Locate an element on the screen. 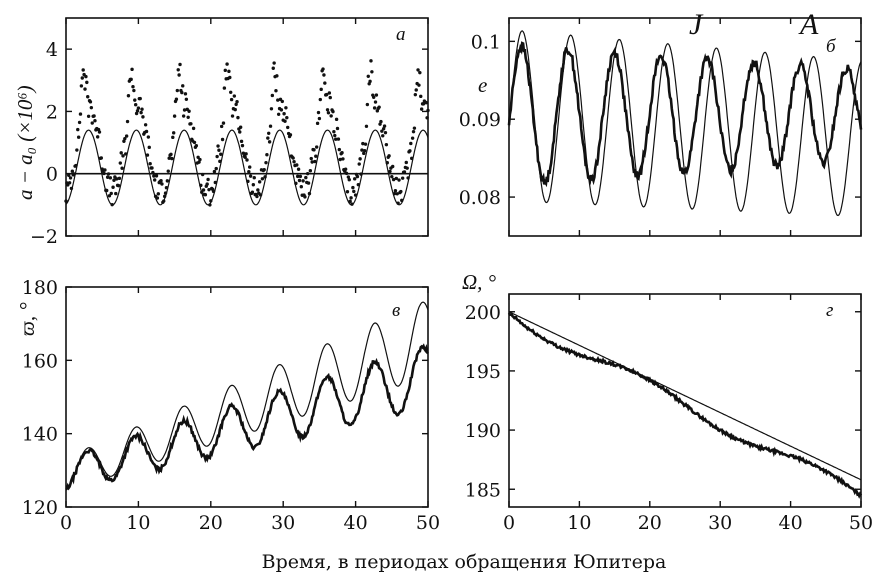 The width and height of the screenshot is (879, 579). panel-a-ylabel: a − a₀ (×10⁶) is located at coordinates (25, 142).